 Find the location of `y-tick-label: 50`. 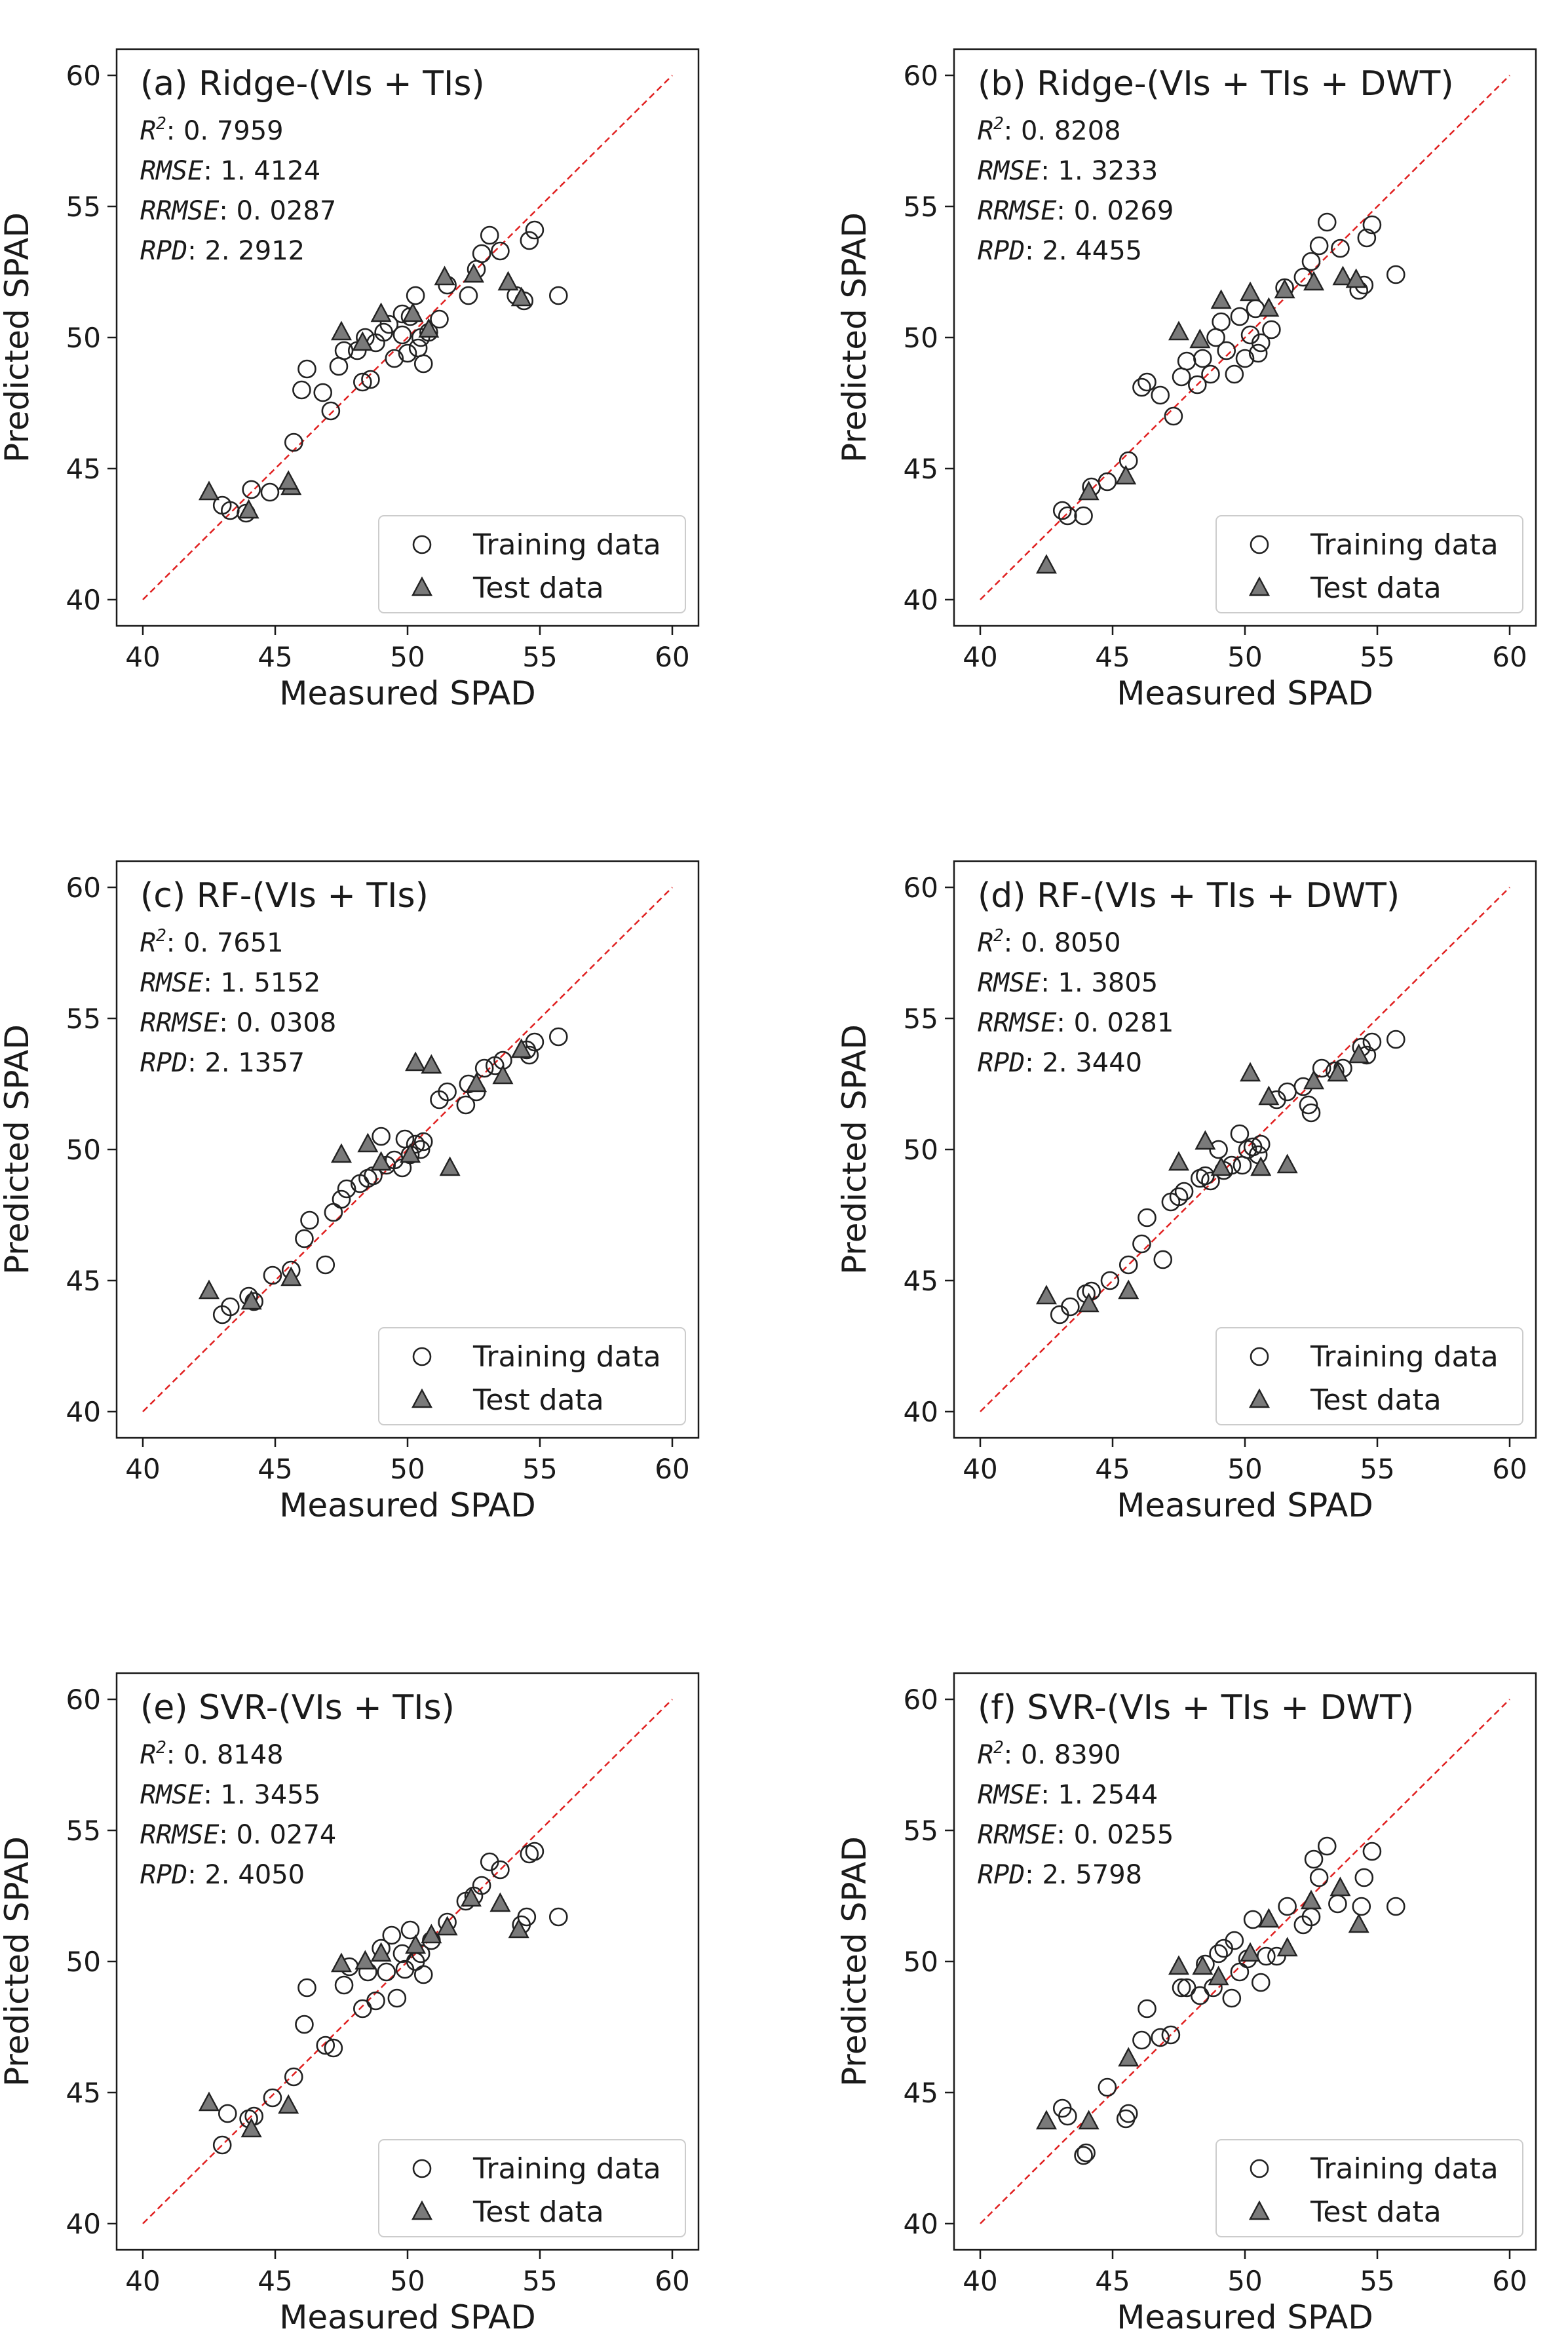

y-tick-label: 50 is located at coordinates (921, 338).